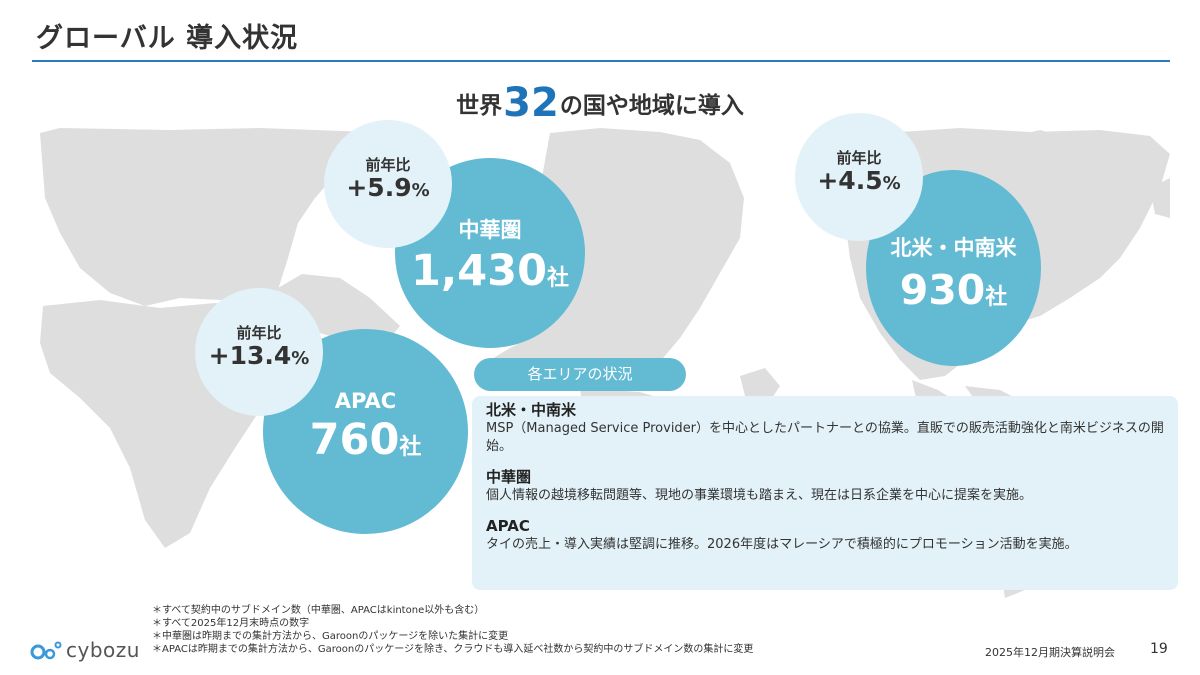  I want to click on yoy-number: +5.9, so click(379, 187).